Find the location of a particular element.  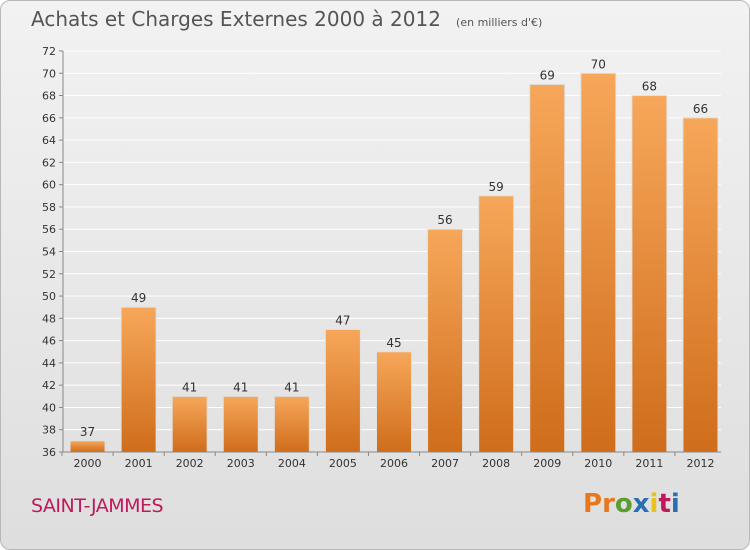

y-axis: 36 38 40 42 44 46 48 50 52 54 56 58 60 62 64 66 68 70 72 is located at coordinates (53, 252).